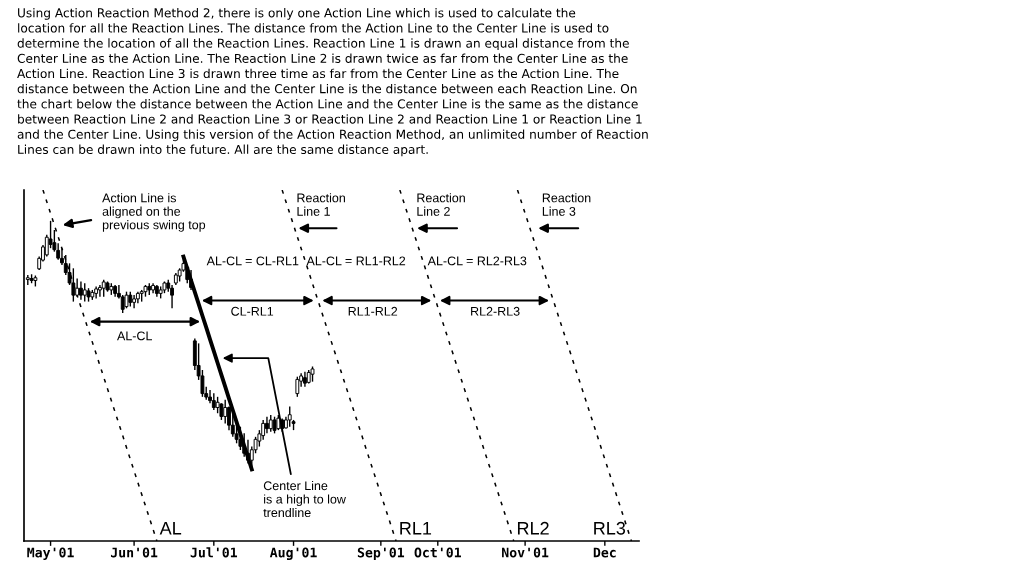  Describe the element at coordinates (170, 528) in the screenshot. I see `series-label: AL` at that location.